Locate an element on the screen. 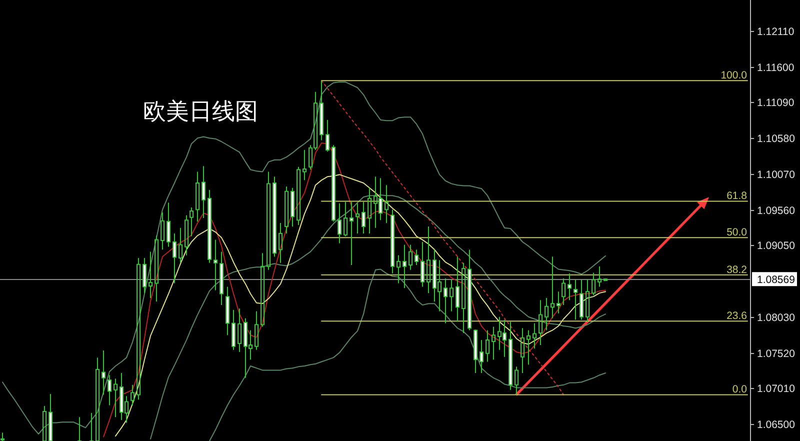  series-label: 23.6 is located at coordinates (737, 316).